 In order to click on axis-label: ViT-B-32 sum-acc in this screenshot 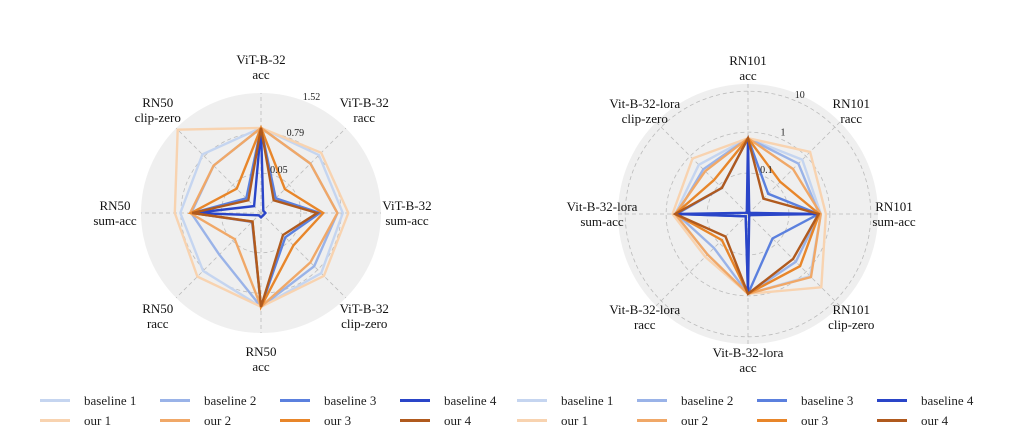, I will do `click(406, 213)`.